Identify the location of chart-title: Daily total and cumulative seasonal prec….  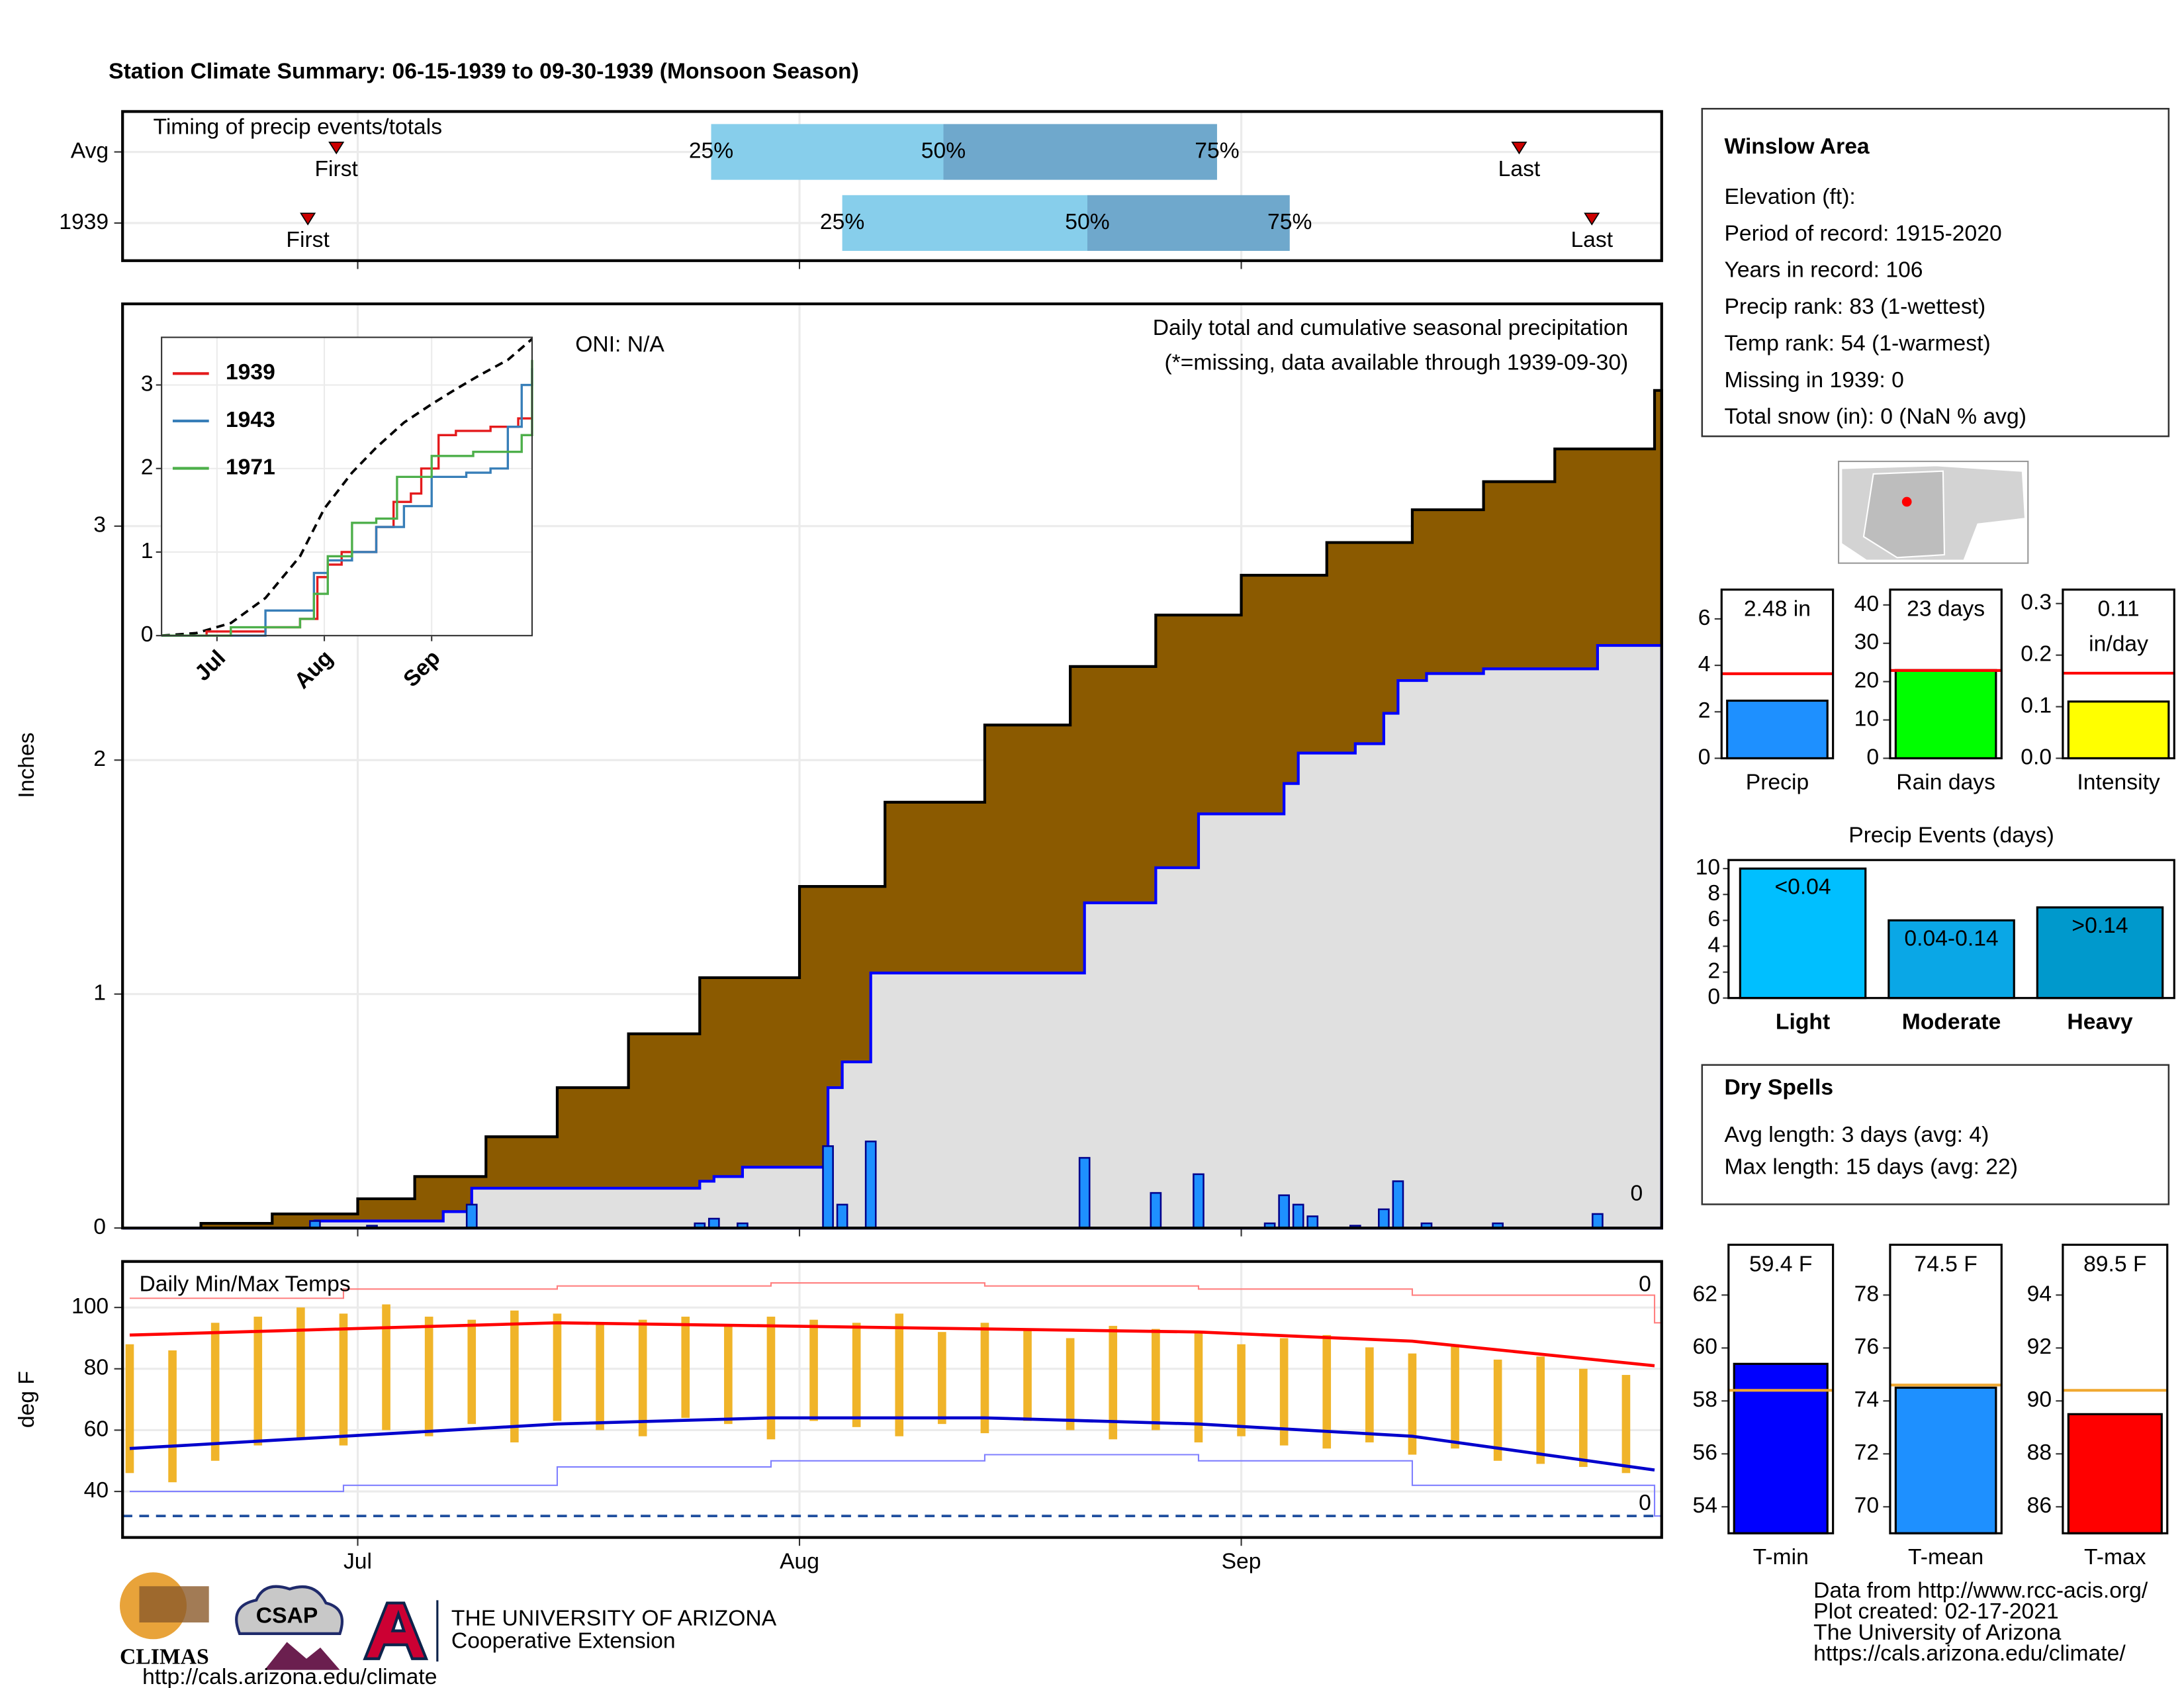
(1391, 328).